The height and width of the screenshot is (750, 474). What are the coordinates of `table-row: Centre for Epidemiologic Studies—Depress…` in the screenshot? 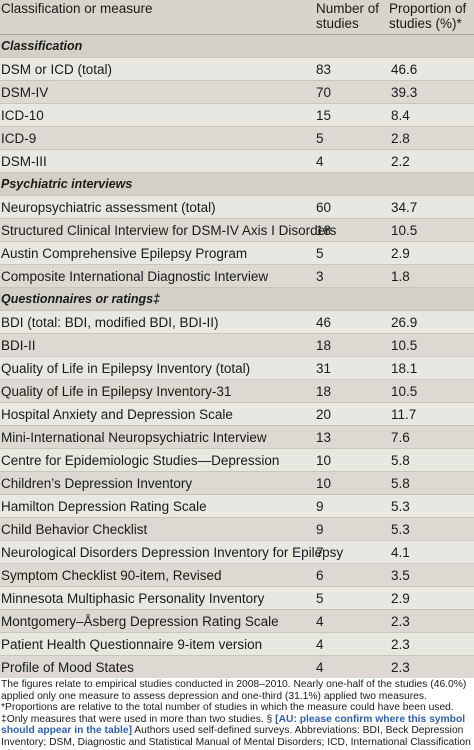 It's located at (237, 460).